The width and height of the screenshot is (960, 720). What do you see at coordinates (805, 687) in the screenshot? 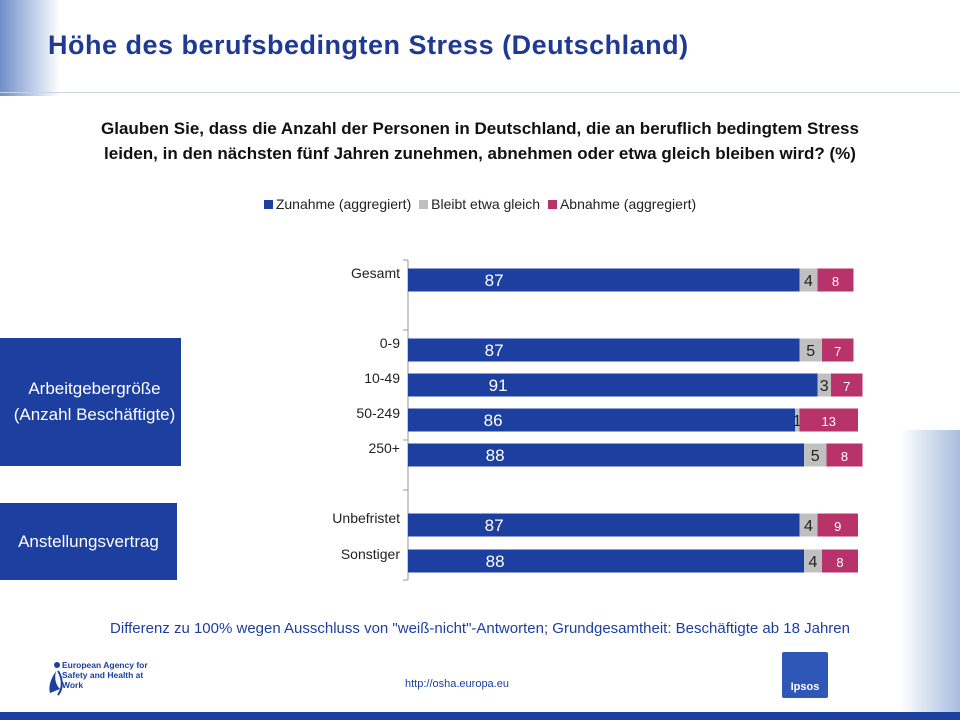
I see `ipsos-logo-text: Ipsos` at bounding box center [805, 687].